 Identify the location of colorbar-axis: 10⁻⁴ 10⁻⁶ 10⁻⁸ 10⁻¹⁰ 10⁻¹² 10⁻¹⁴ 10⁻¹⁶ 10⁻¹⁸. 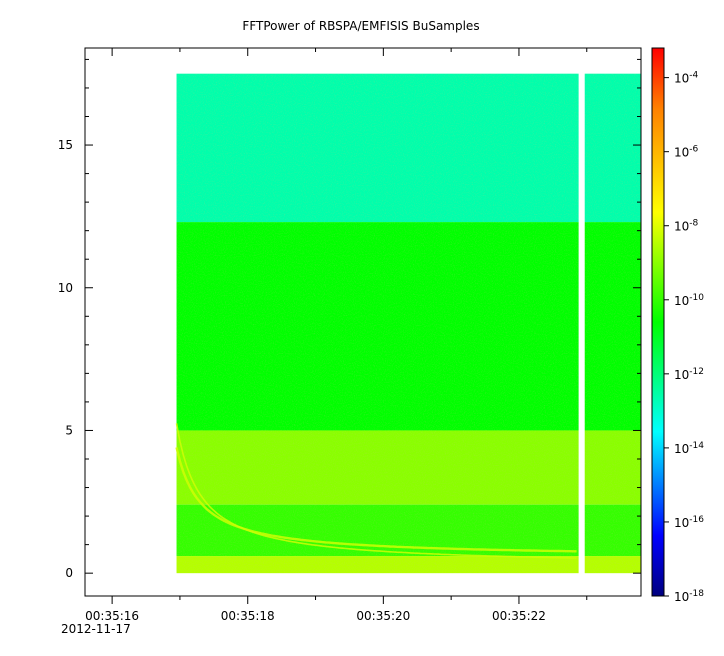
(684, 337).